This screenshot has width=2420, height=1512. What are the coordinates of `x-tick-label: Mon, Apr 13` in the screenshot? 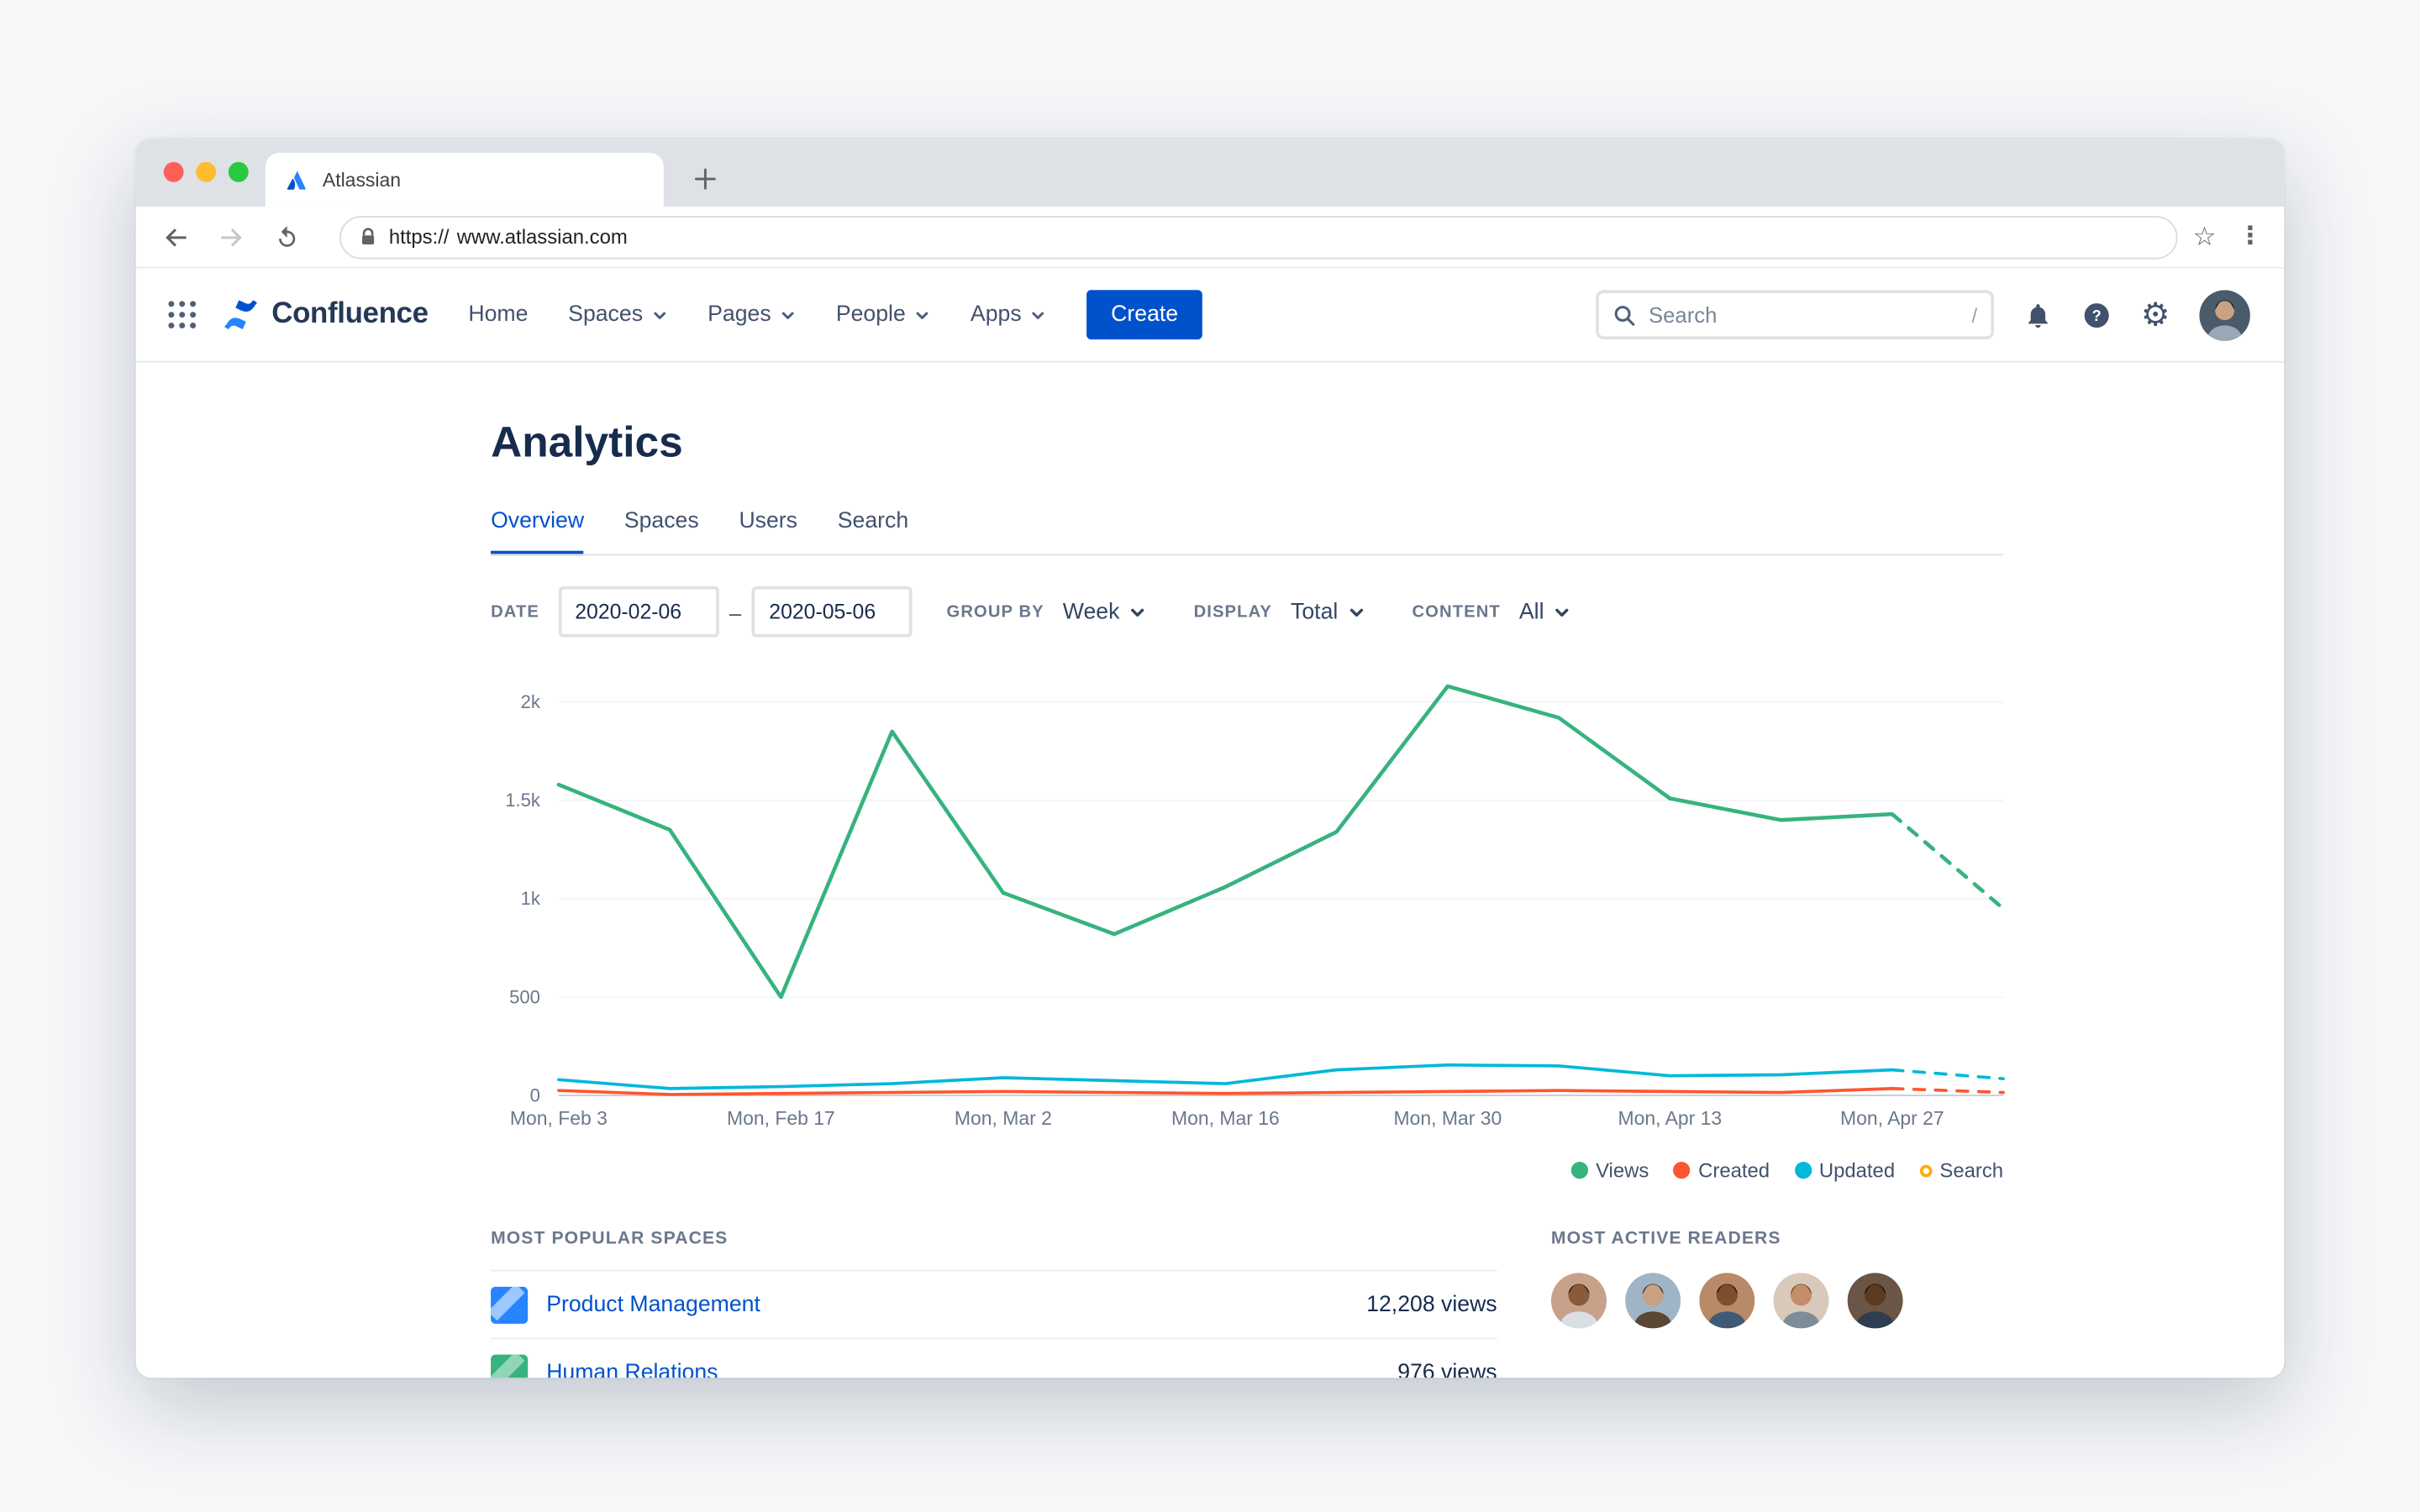 It's located at (1670, 1118).